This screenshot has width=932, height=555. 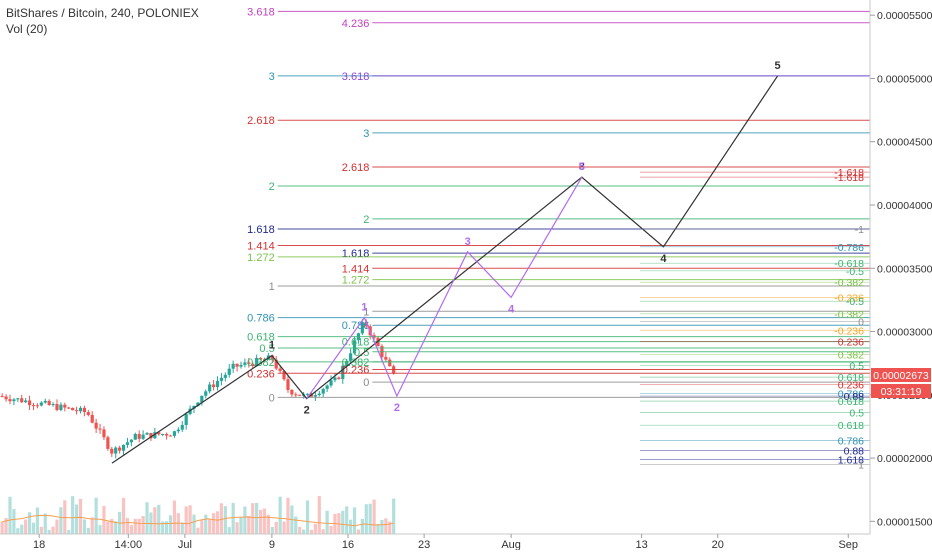 I want to click on x-axis: 18 14:00 Jul 9 16 23 Aug 13 20 Sep, so click(x=445, y=542).